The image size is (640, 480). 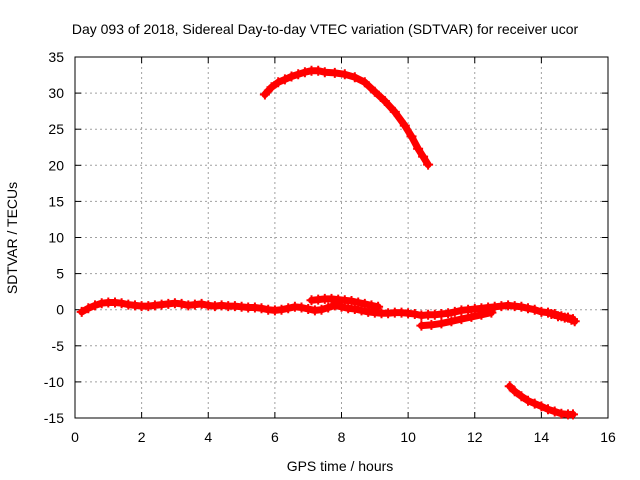 What do you see at coordinates (608, 437) in the screenshot?
I see `x-tick-label: 16` at bounding box center [608, 437].